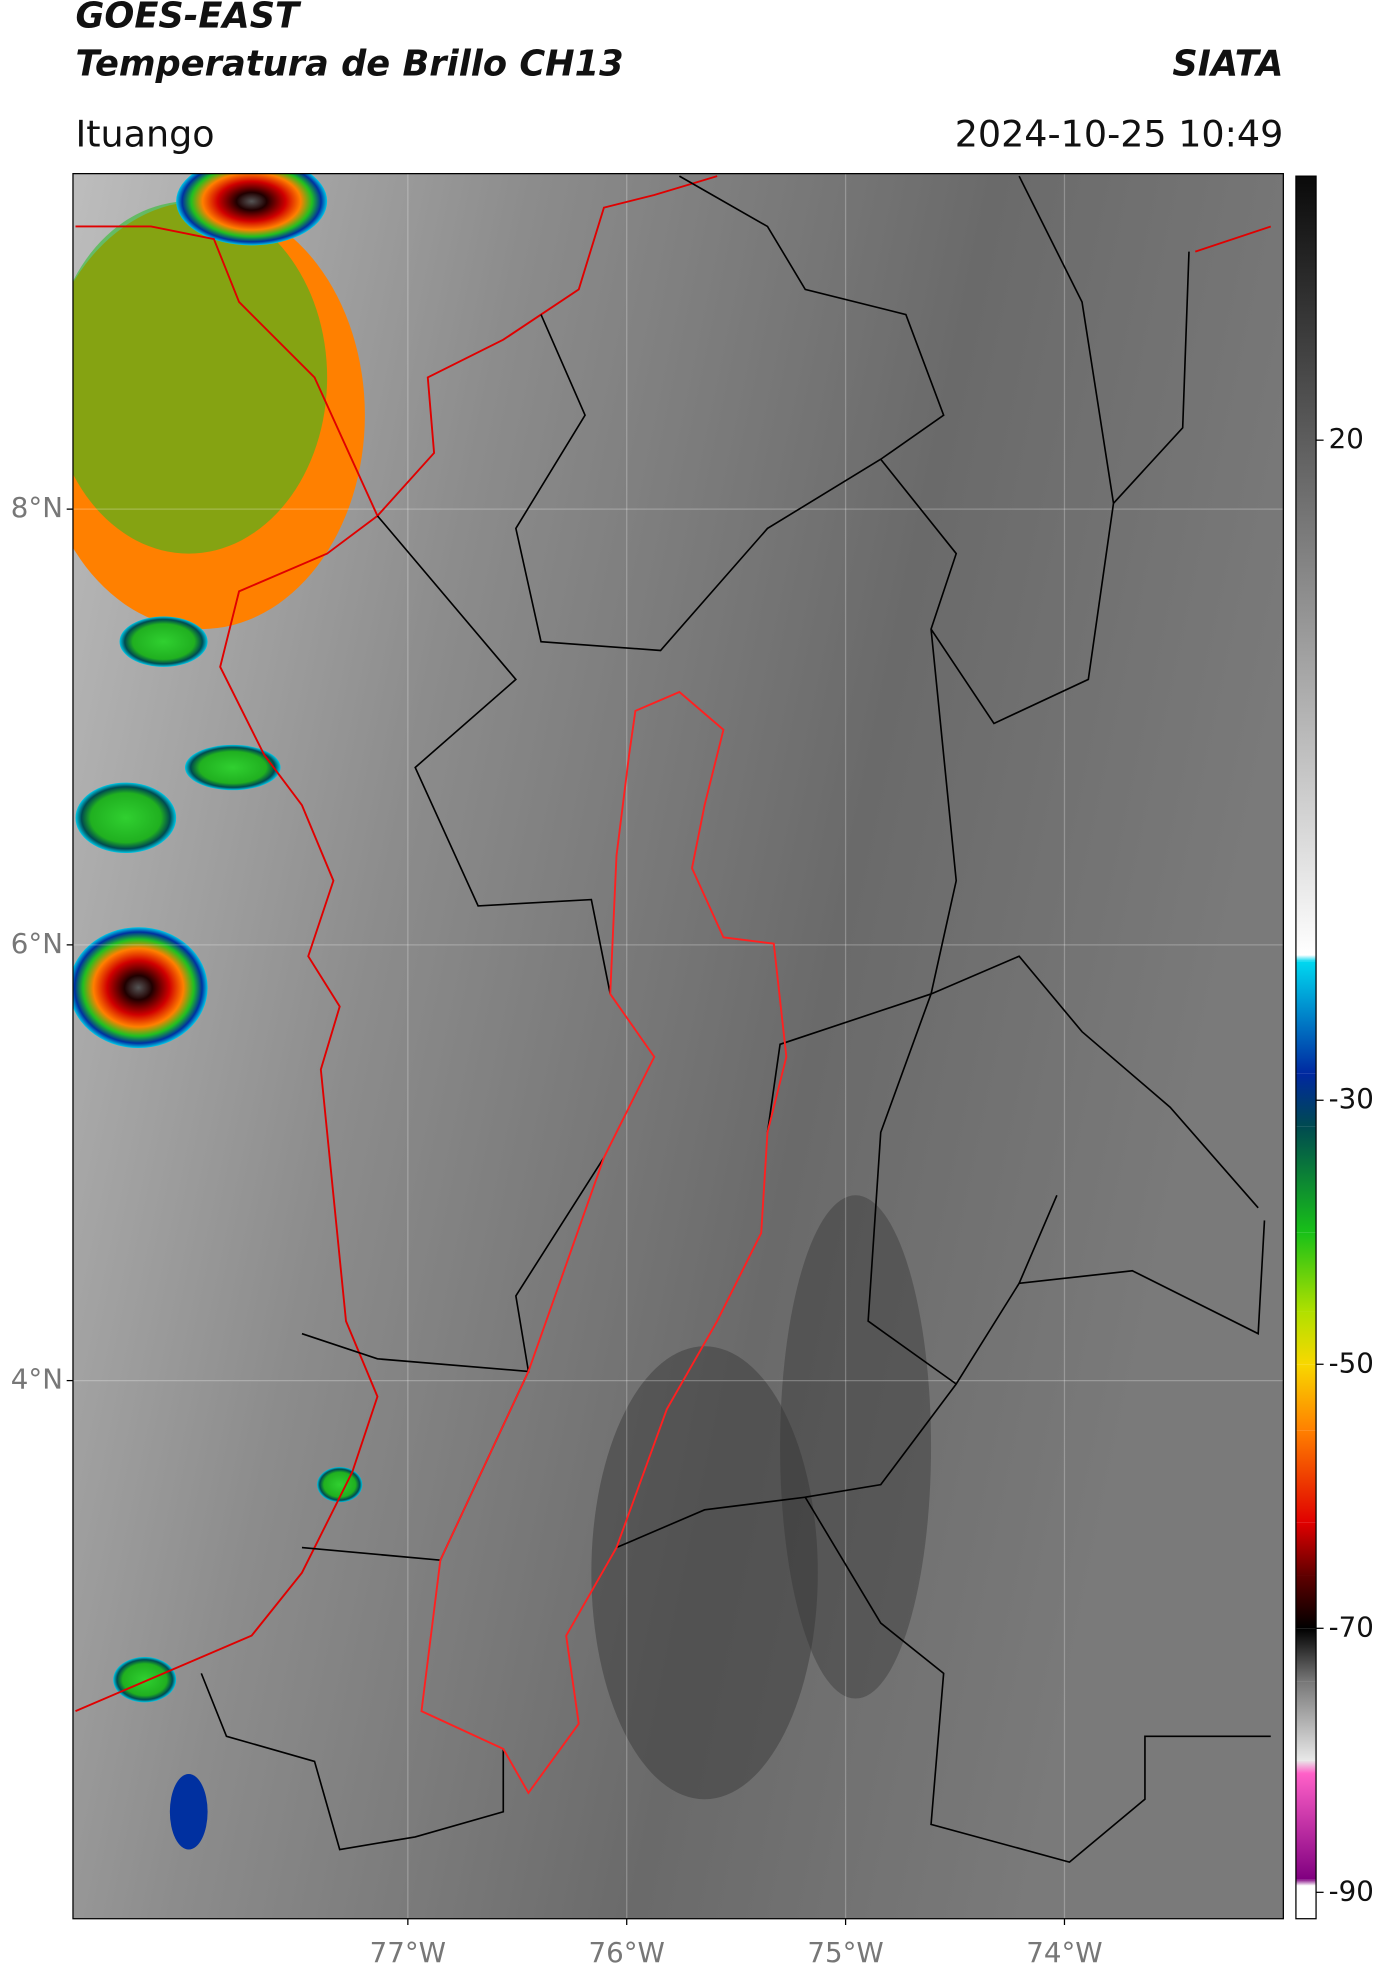 This screenshot has width=1384, height=1981. What do you see at coordinates (1119, 133) in the screenshot?
I see `timestamp: 2024-10-25 10:49` at bounding box center [1119, 133].